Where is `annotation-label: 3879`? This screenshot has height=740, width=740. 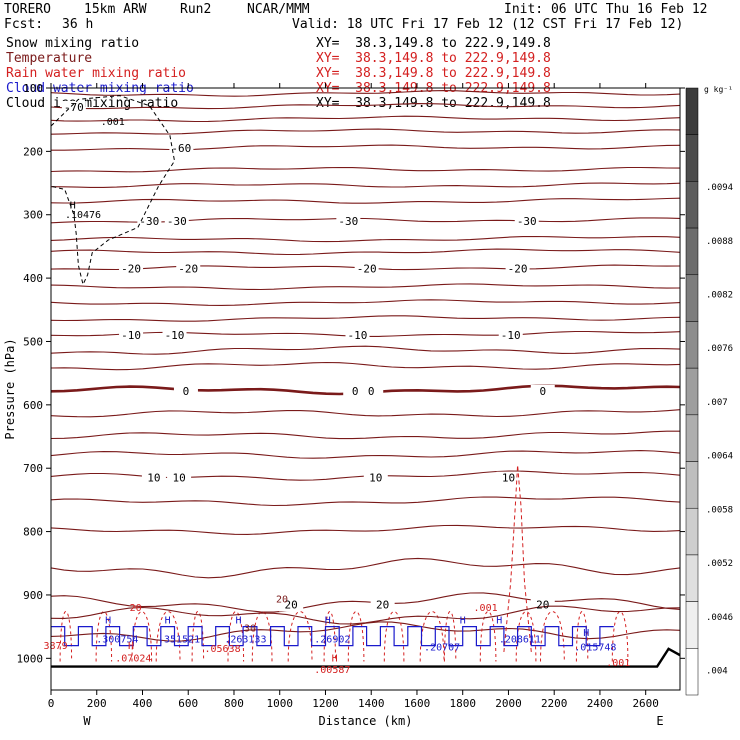
annotation-label: 3879 is located at coordinates (56, 646).